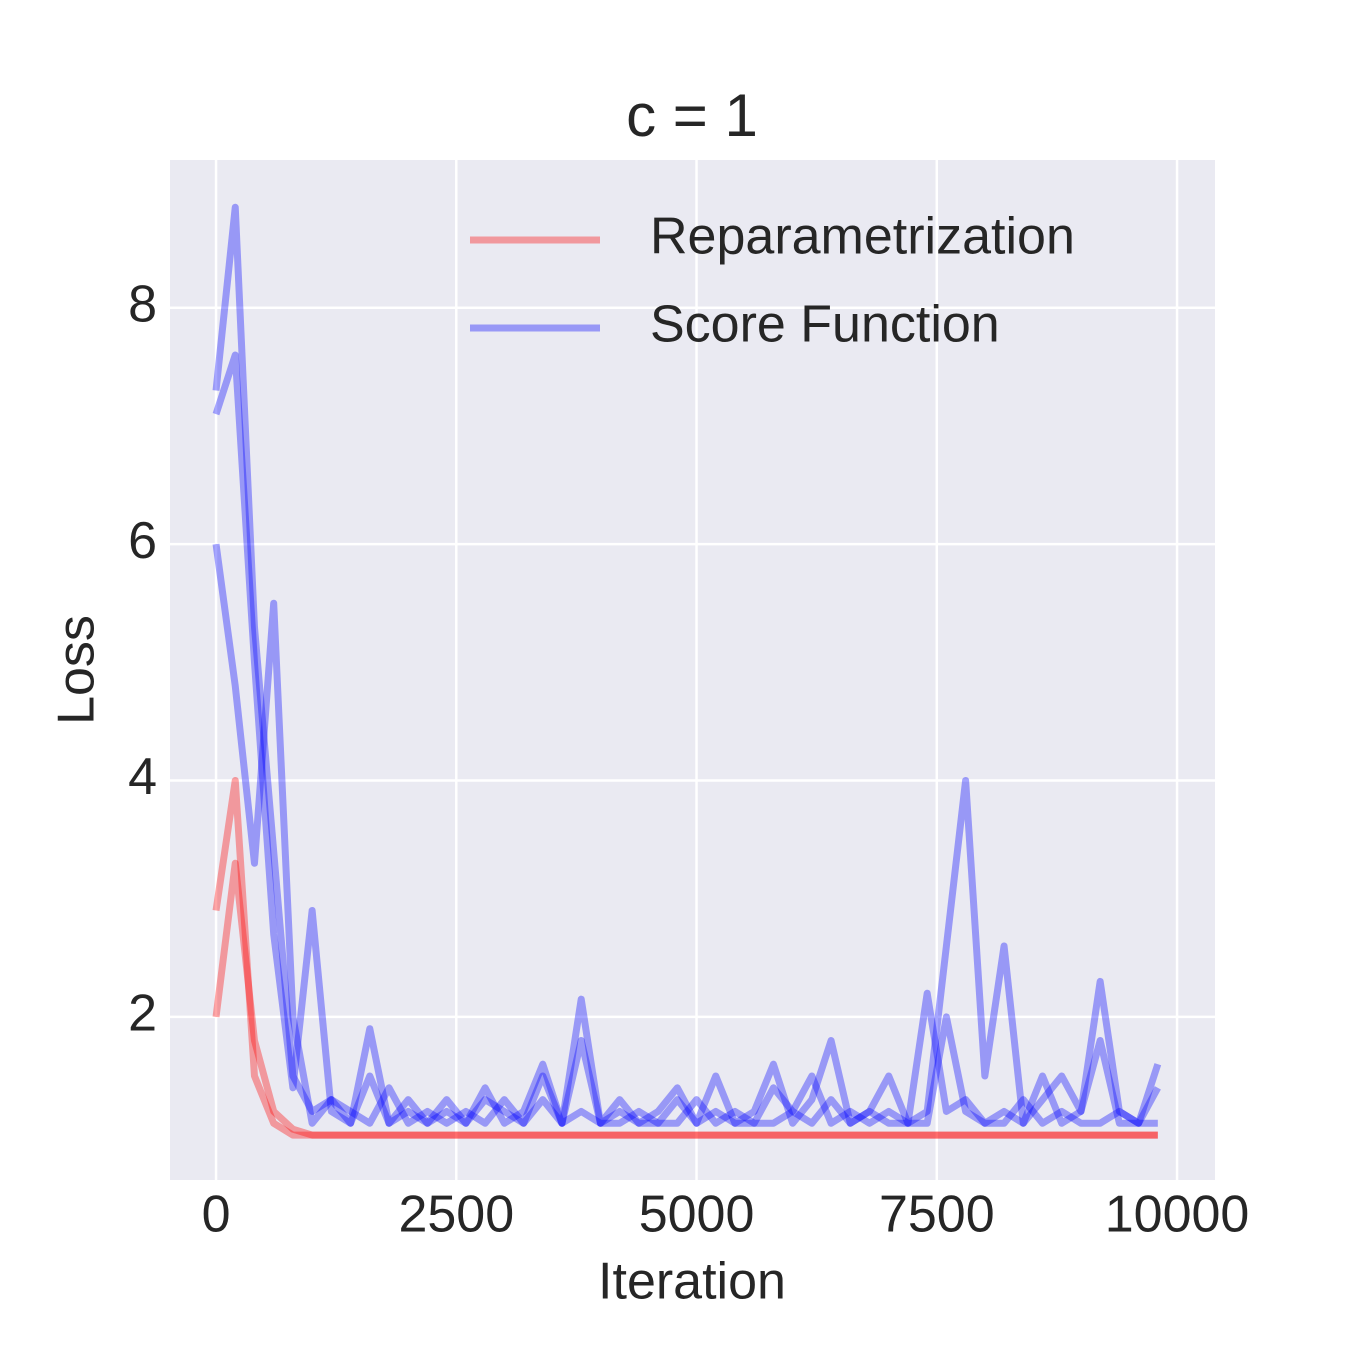  I want to click on y-tick-label: 6, so click(142, 541).